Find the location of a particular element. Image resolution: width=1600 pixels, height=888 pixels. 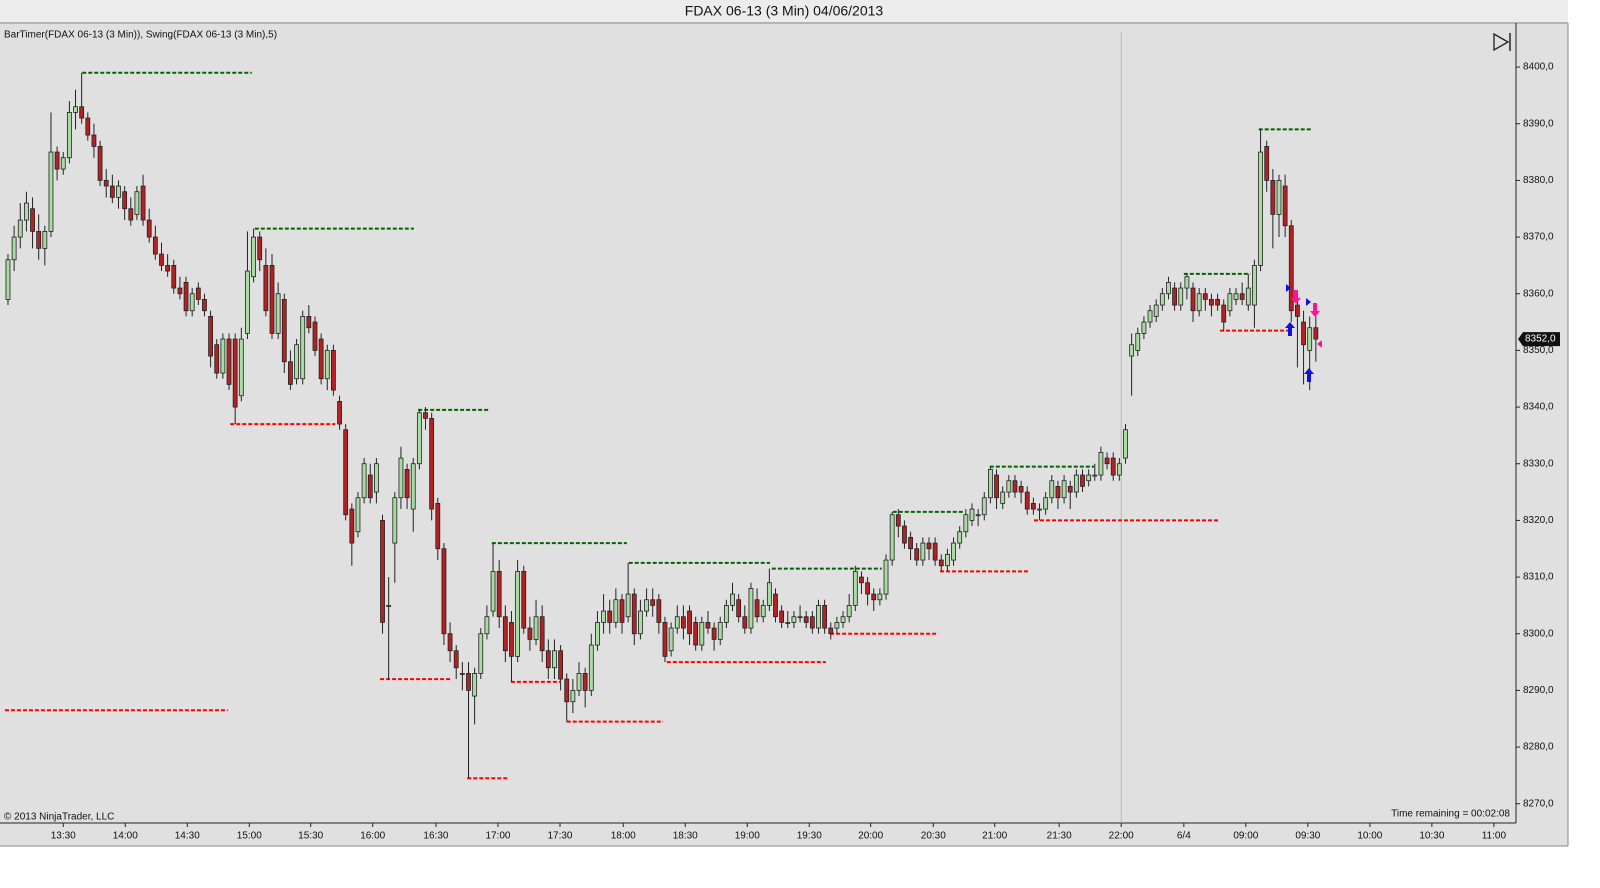

x-tick-label: 18:00 is located at coordinates (623, 836).